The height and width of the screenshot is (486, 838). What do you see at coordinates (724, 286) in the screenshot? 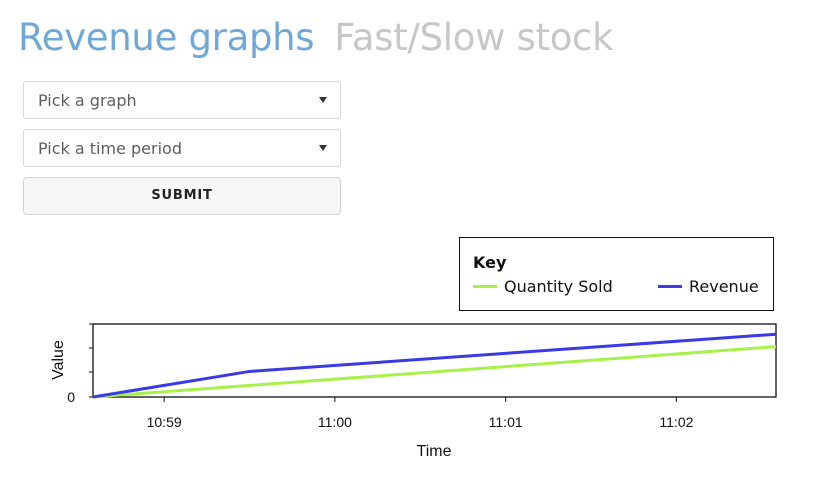
I see `legend-label: Revenue` at bounding box center [724, 286].